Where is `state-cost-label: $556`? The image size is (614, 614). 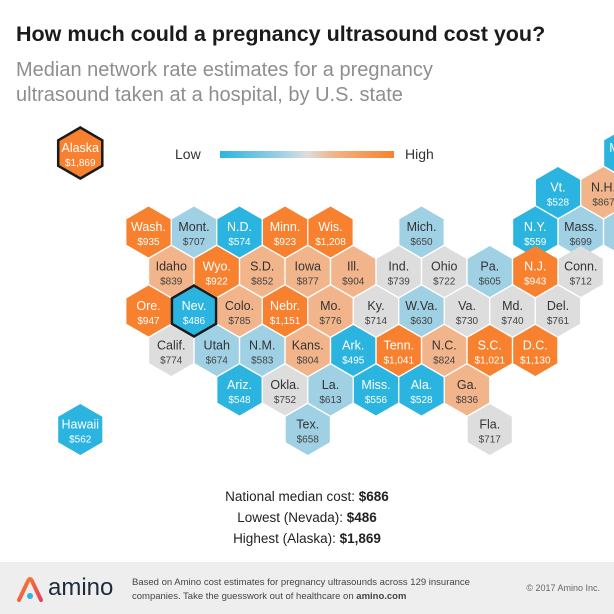
state-cost-label: $556 is located at coordinates (376, 400).